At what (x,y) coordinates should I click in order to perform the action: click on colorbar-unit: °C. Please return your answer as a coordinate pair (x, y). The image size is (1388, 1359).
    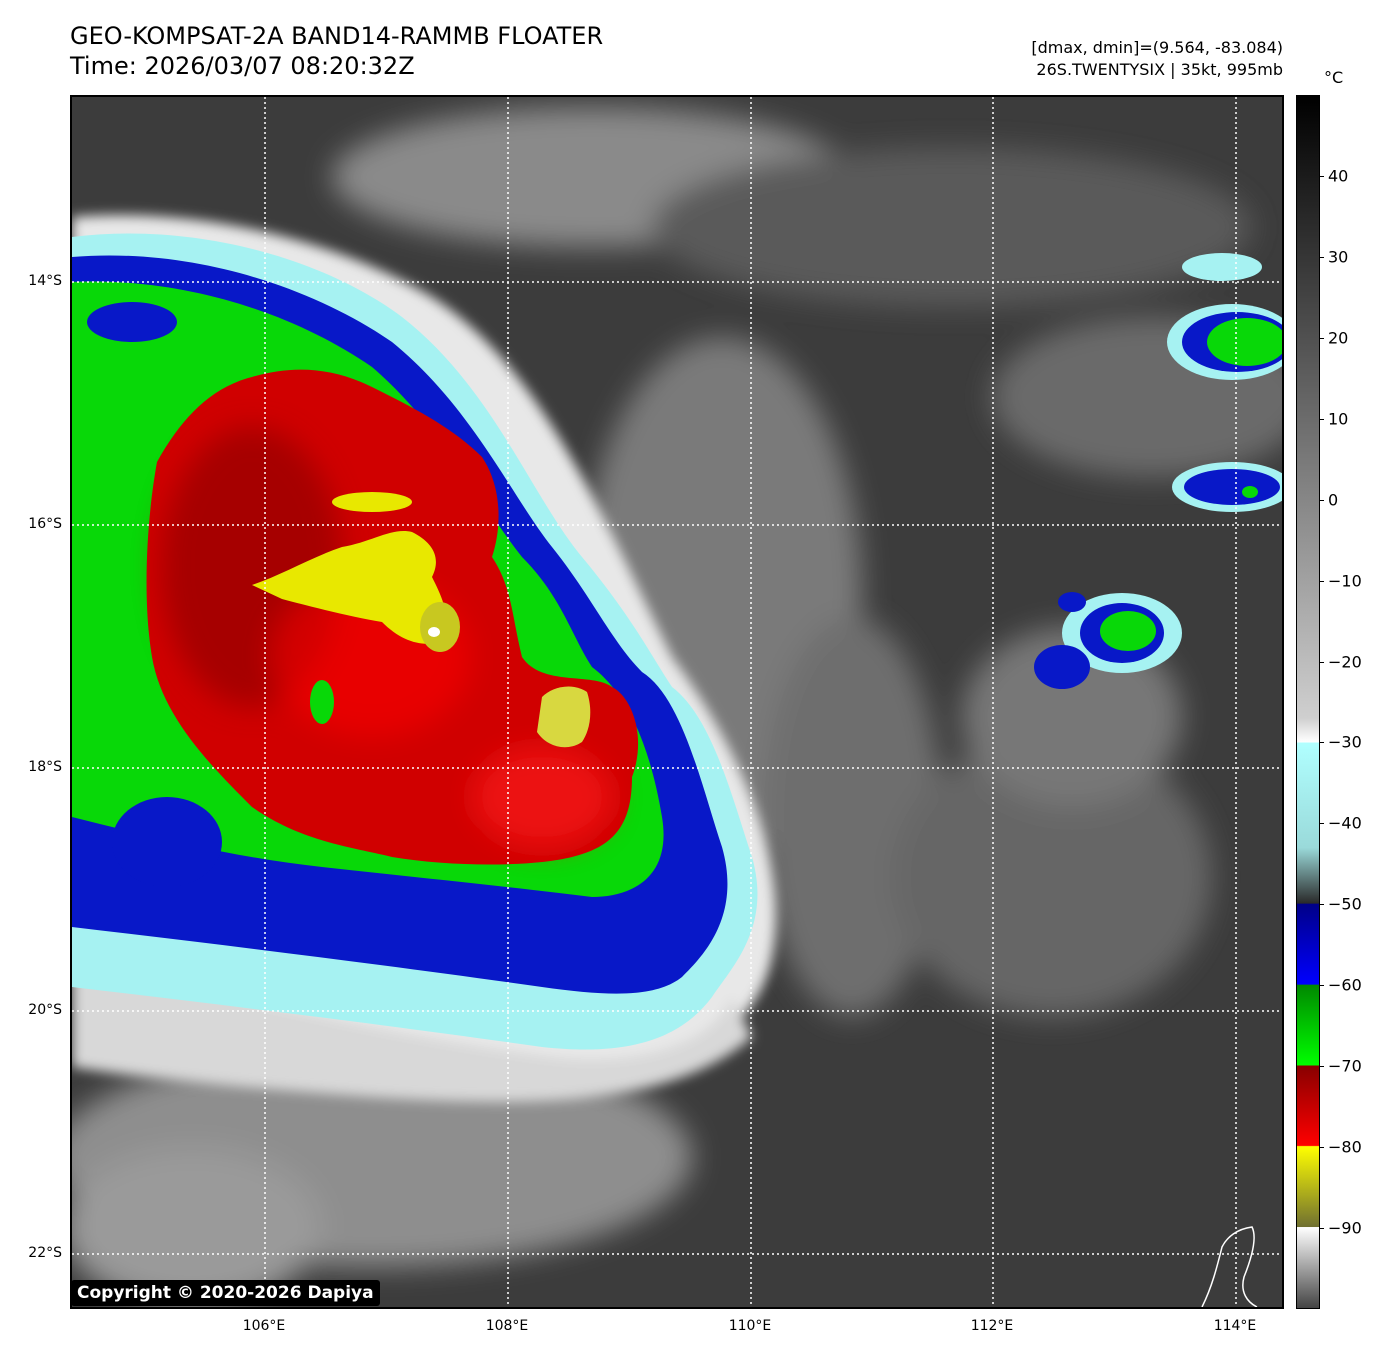
    Looking at the image, I should click on (1334, 77).